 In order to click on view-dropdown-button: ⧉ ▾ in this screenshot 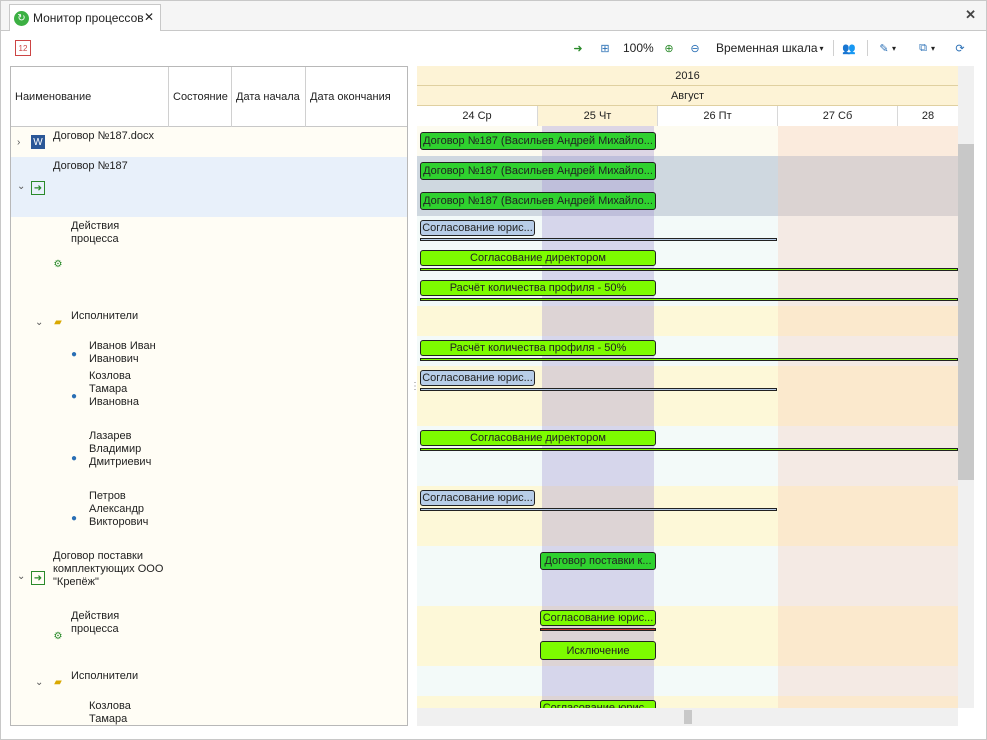, I will do `click(925, 48)`.